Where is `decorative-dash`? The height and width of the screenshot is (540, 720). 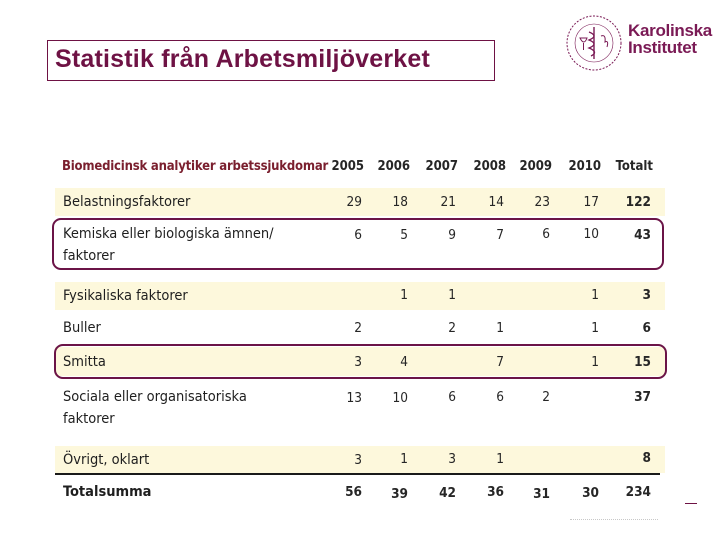 decorative-dash is located at coordinates (691, 503).